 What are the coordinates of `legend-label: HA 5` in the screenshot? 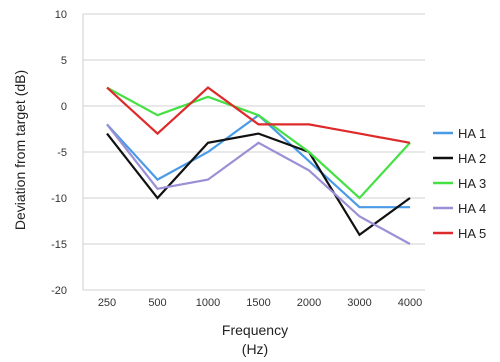 It's located at (472, 233).